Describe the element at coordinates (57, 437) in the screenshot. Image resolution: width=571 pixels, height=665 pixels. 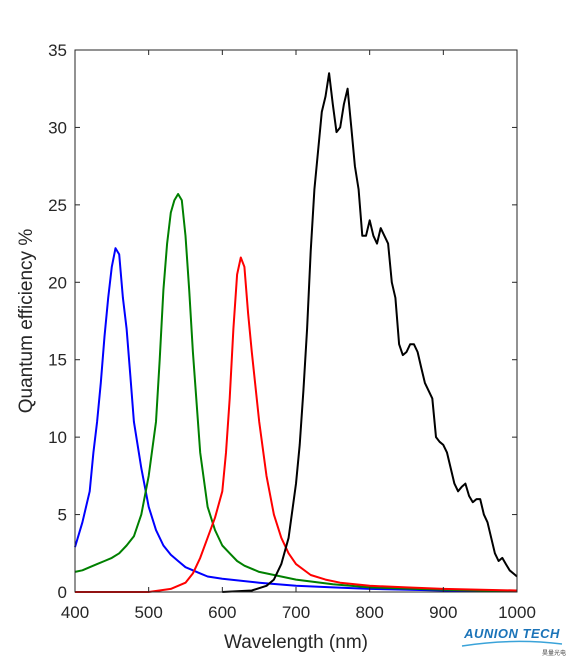
I see `y-tick-label: 10` at that location.